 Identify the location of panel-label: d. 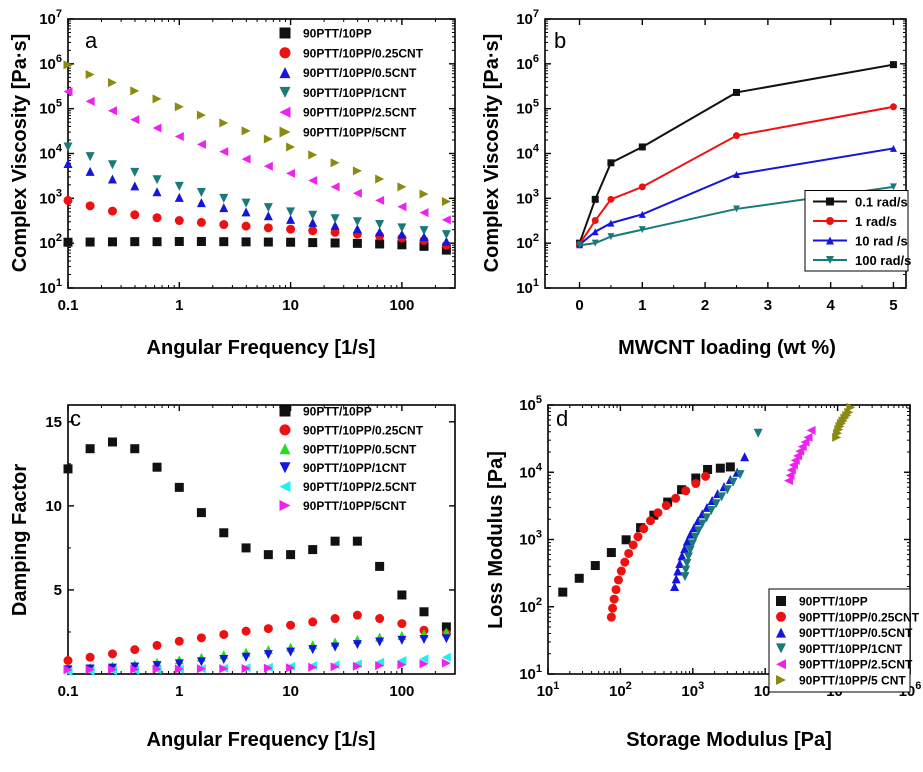
(562, 418).